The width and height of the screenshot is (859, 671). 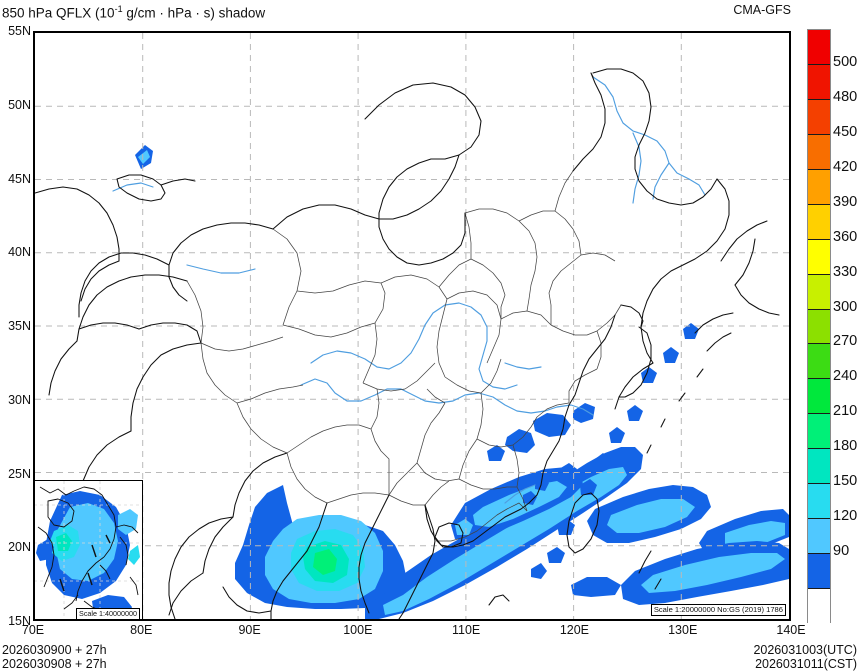 What do you see at coordinates (845, 376) in the screenshot?
I see `colorbar-tick-label: 240` at bounding box center [845, 376].